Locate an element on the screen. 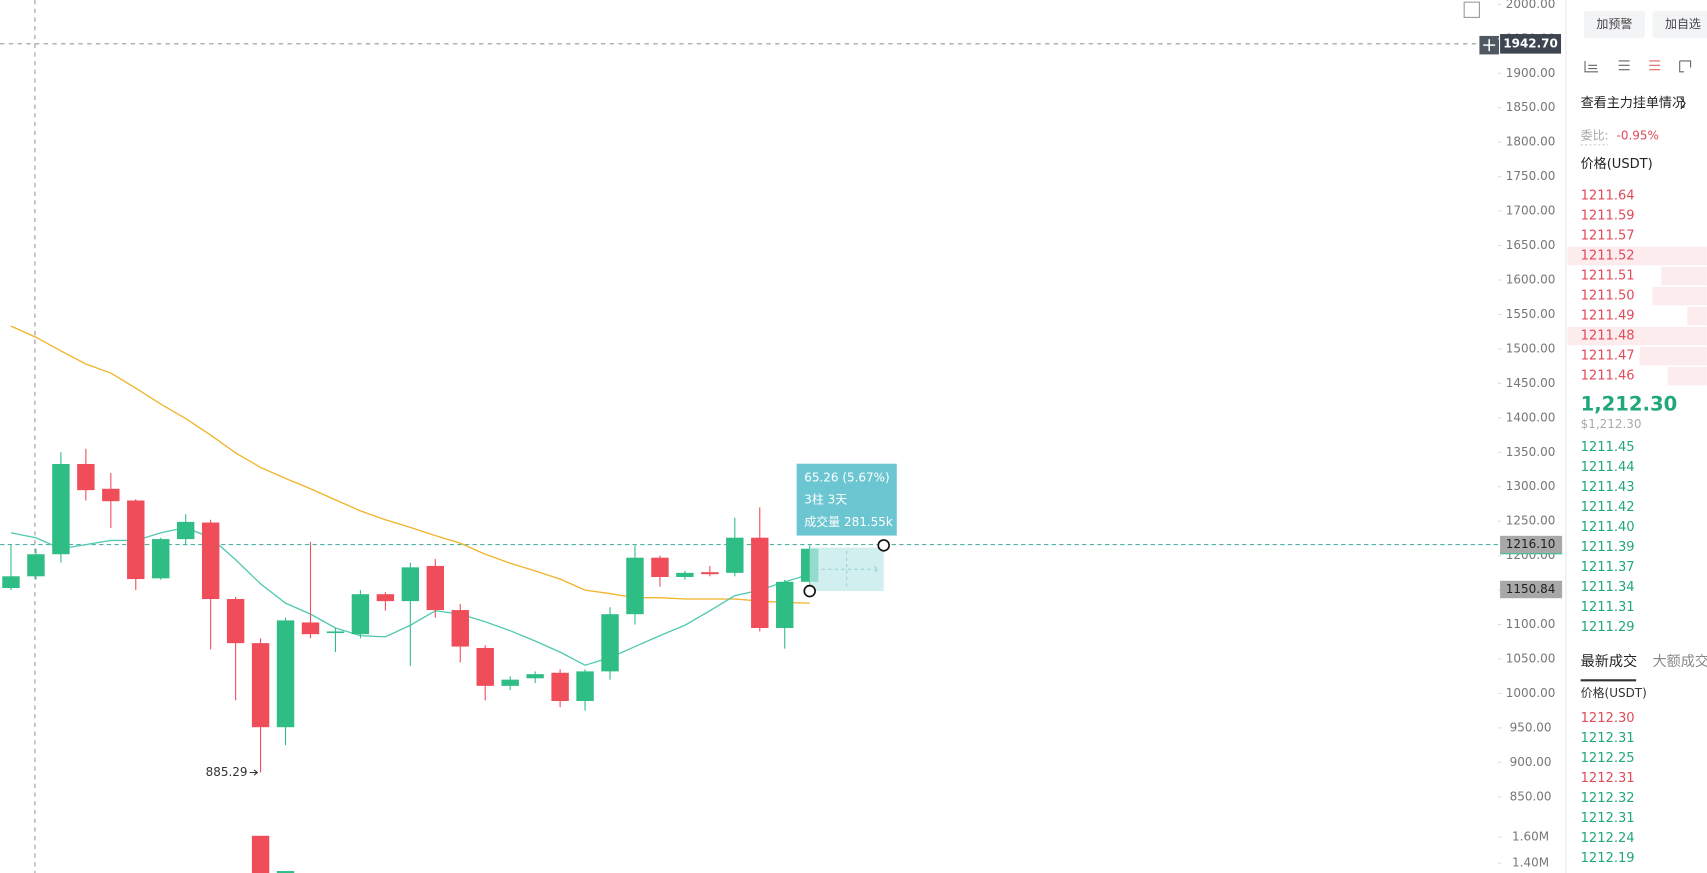 The image size is (1707, 873). panel-last-price: 1,212.30 is located at coordinates (1629, 403).